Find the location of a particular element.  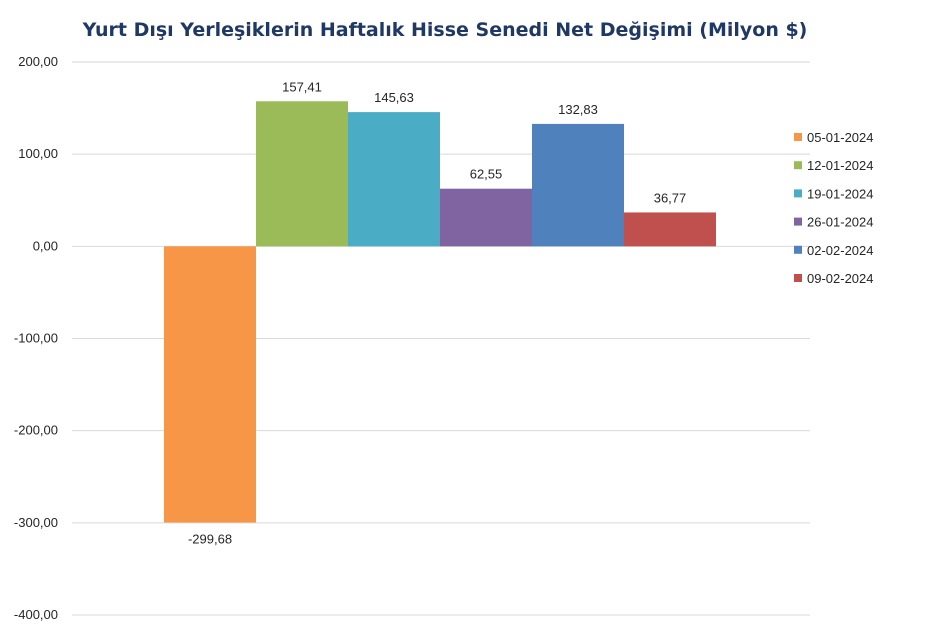

y-tick-label: -200,00 is located at coordinates (36, 430).